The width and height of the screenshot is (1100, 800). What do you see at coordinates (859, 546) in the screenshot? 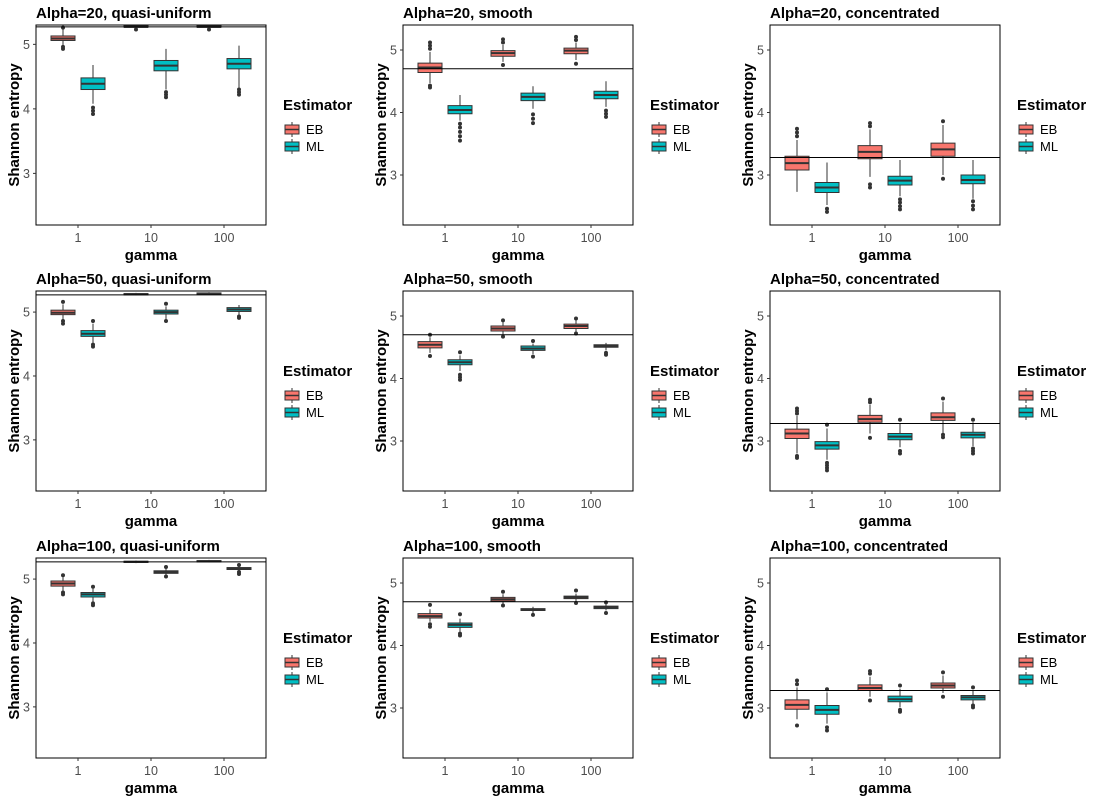
I see `panel-title: Alpha=100, concentrated` at bounding box center [859, 546].